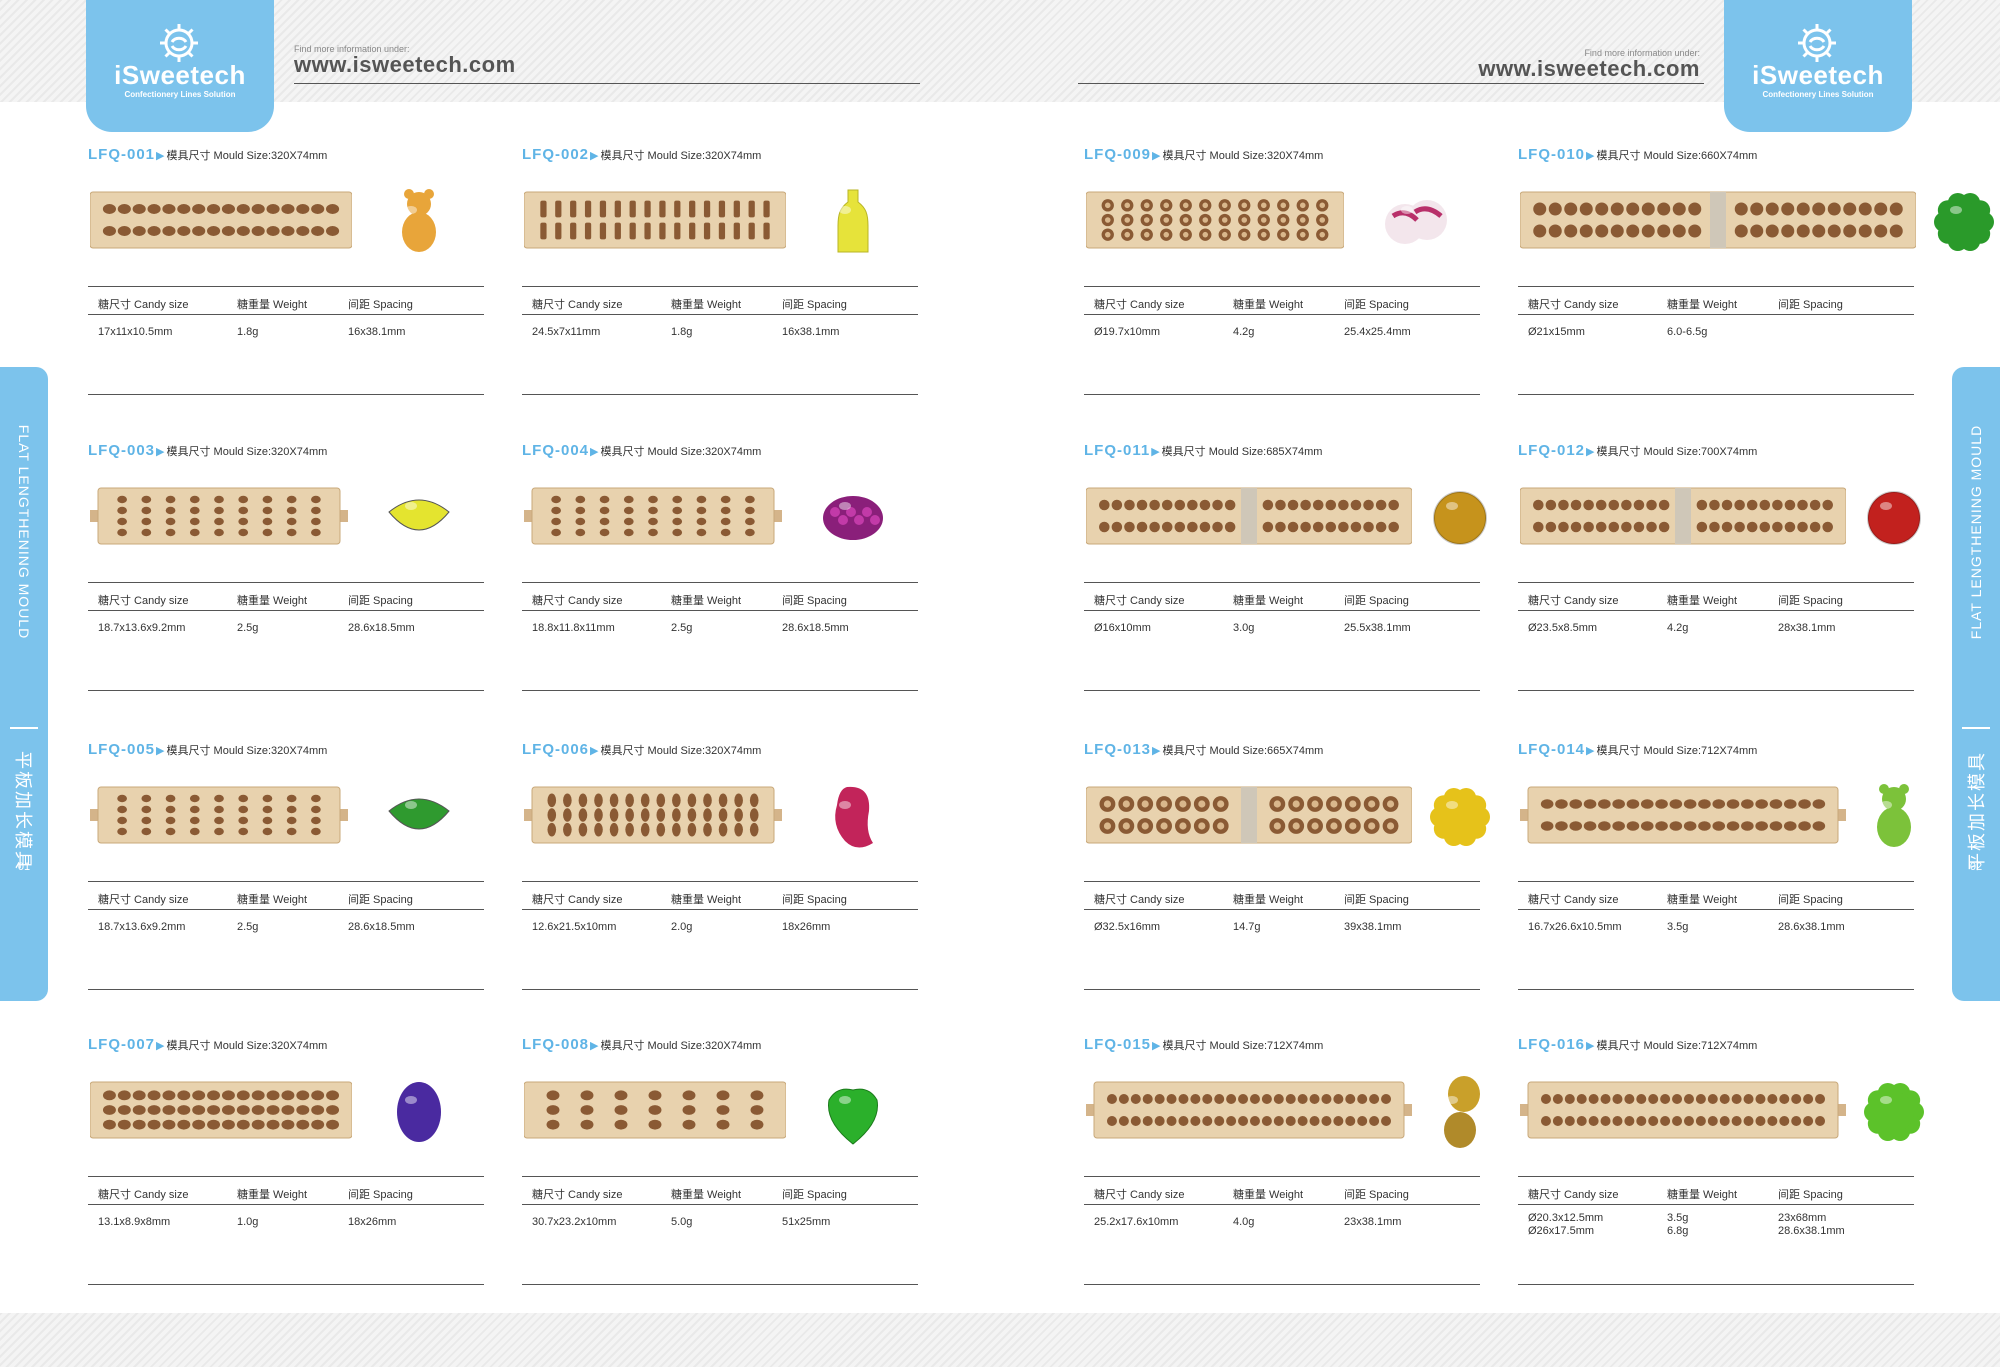 The image size is (2000, 1367). Describe the element at coordinates (1203, 1045) in the screenshot. I see `product-heading: LFQ-015▶ 模具尺寸 Mould Size:712X74mm` at that location.